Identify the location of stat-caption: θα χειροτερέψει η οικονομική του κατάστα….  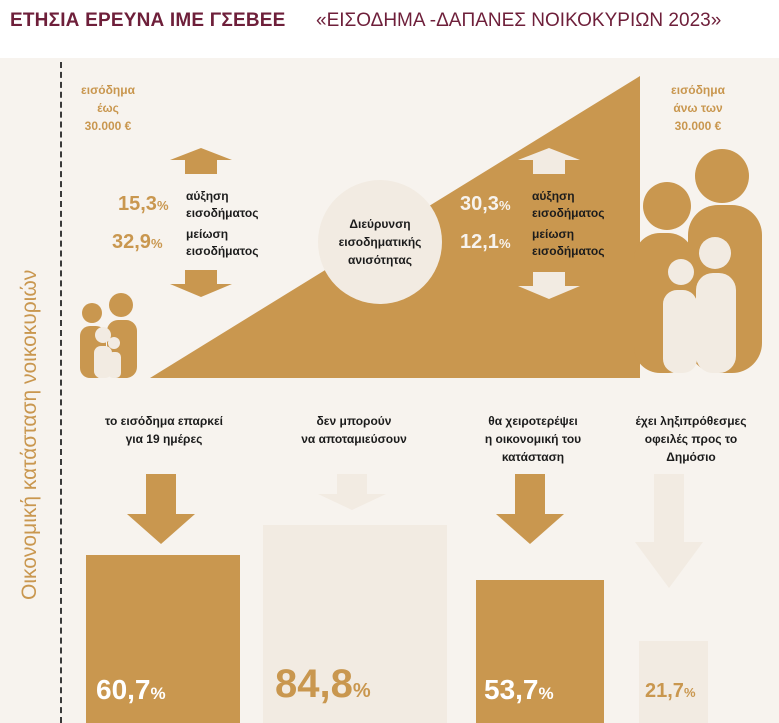
(533, 439).